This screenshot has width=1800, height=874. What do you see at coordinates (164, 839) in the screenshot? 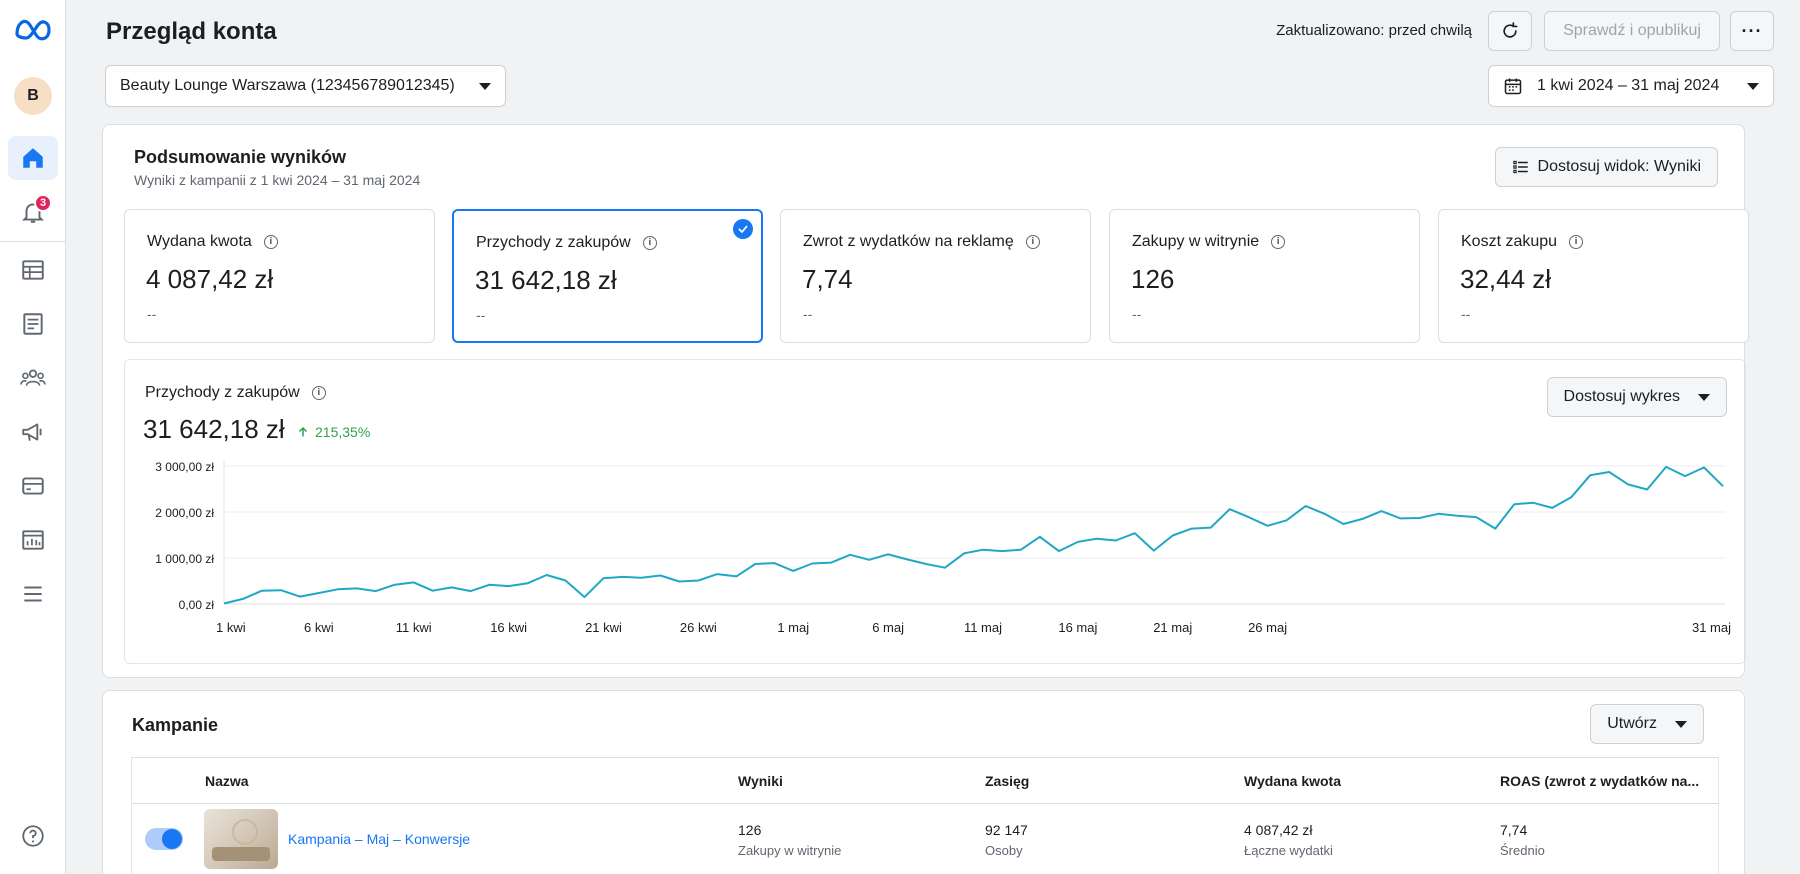
I see `campaign-toggle` at bounding box center [164, 839].